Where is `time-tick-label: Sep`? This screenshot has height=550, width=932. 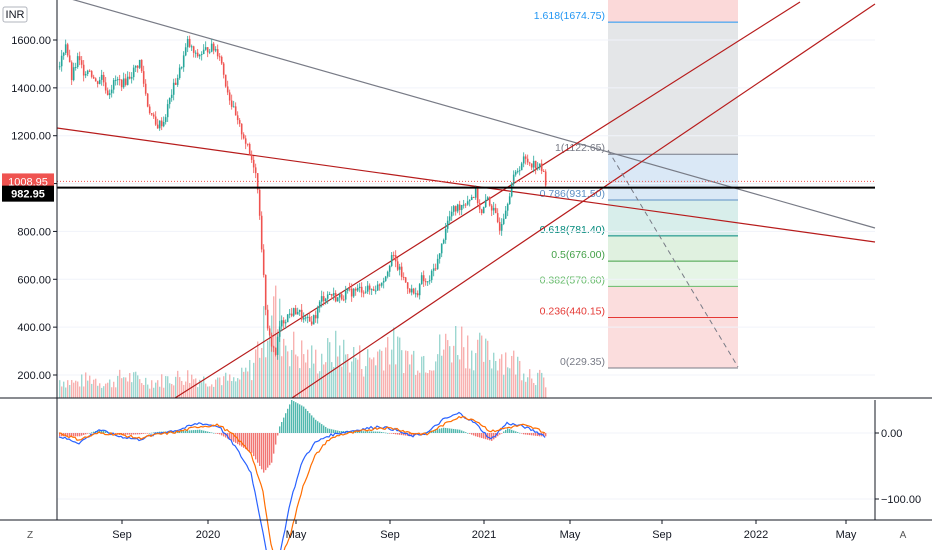
time-tick-label: Sep is located at coordinates (390, 535).